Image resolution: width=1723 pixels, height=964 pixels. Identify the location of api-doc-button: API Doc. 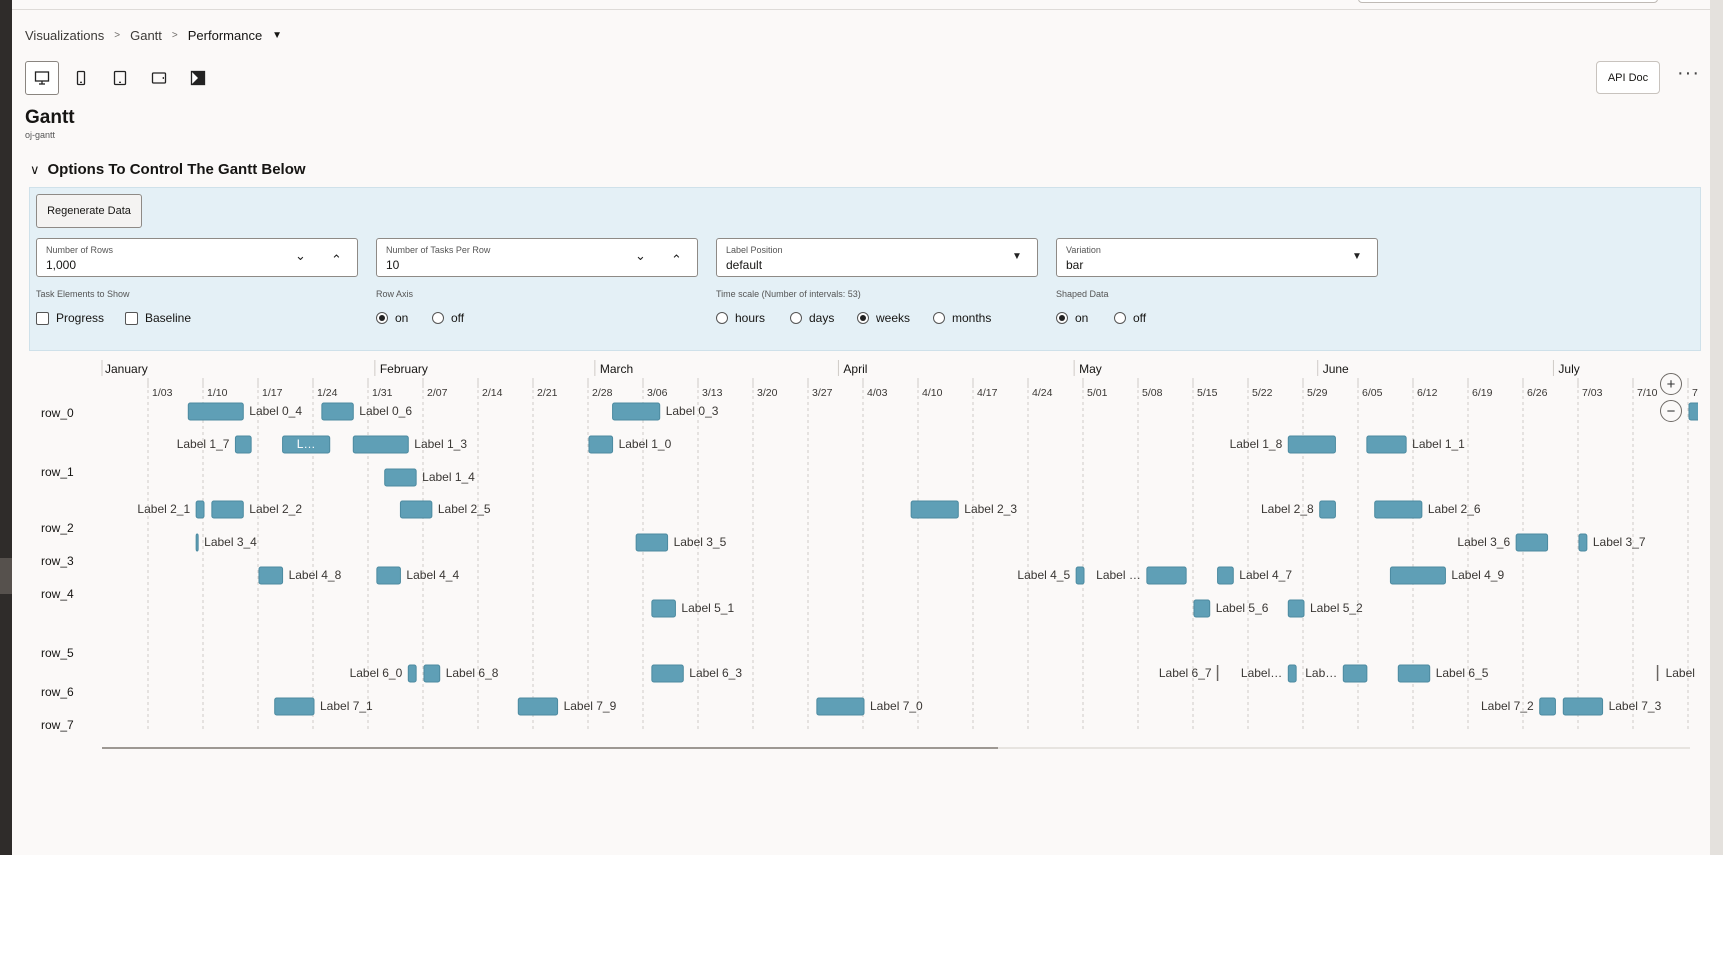
(1628, 77).